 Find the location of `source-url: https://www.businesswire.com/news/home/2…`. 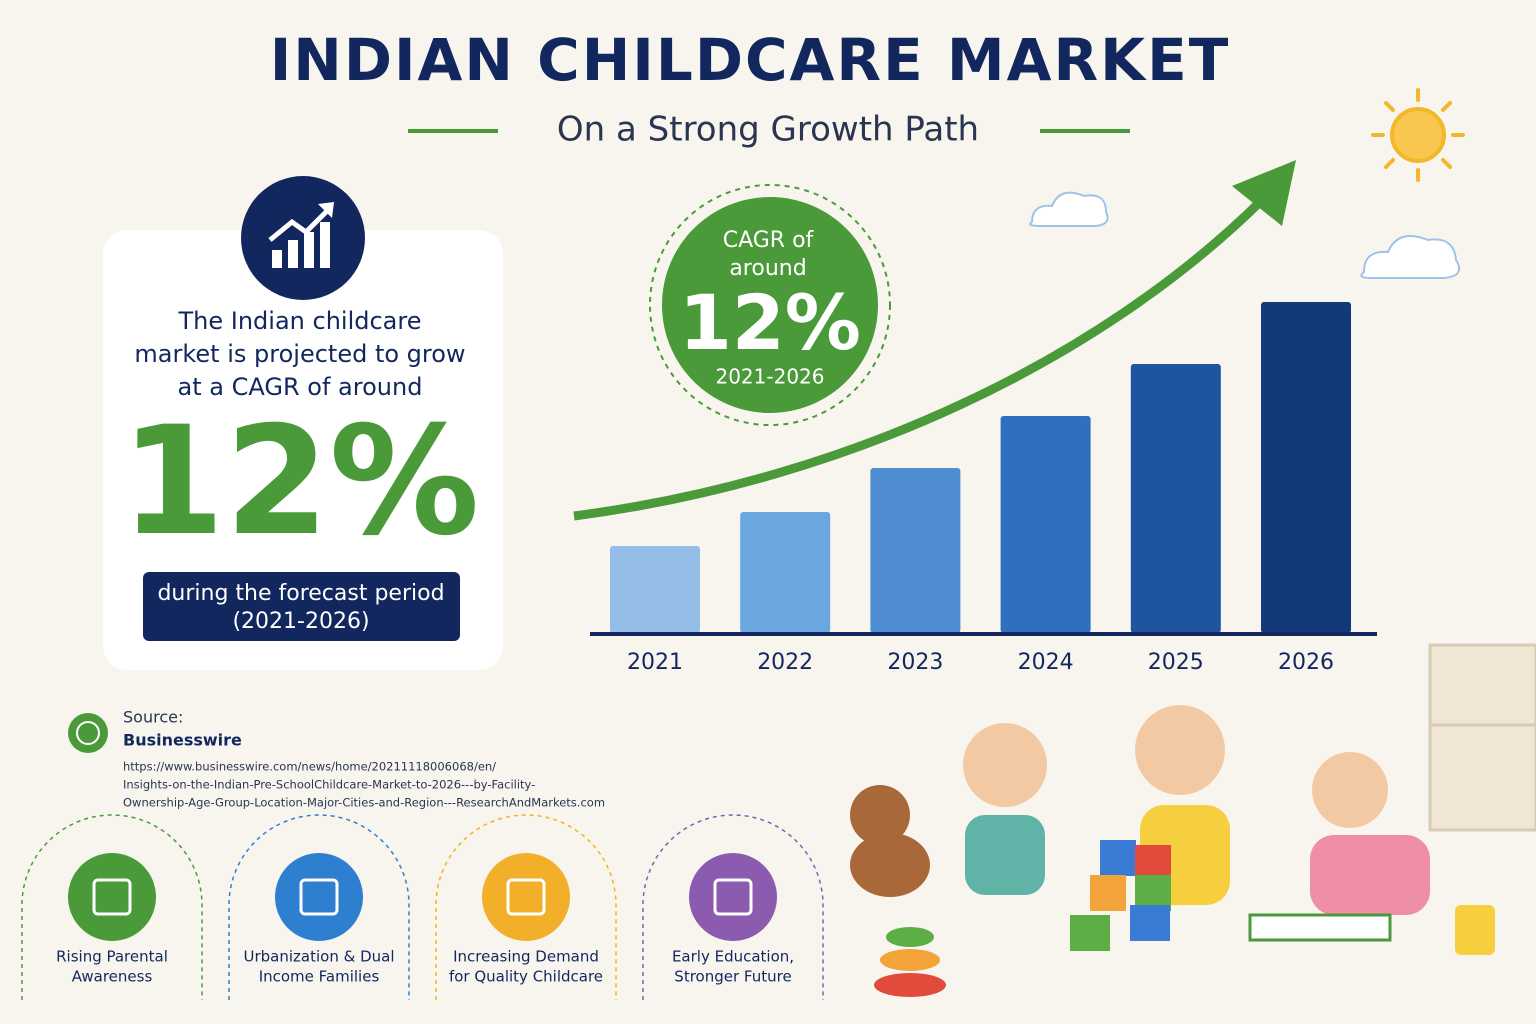

source-url: https://www.businesswire.com/news/home/2… is located at coordinates (309, 767).